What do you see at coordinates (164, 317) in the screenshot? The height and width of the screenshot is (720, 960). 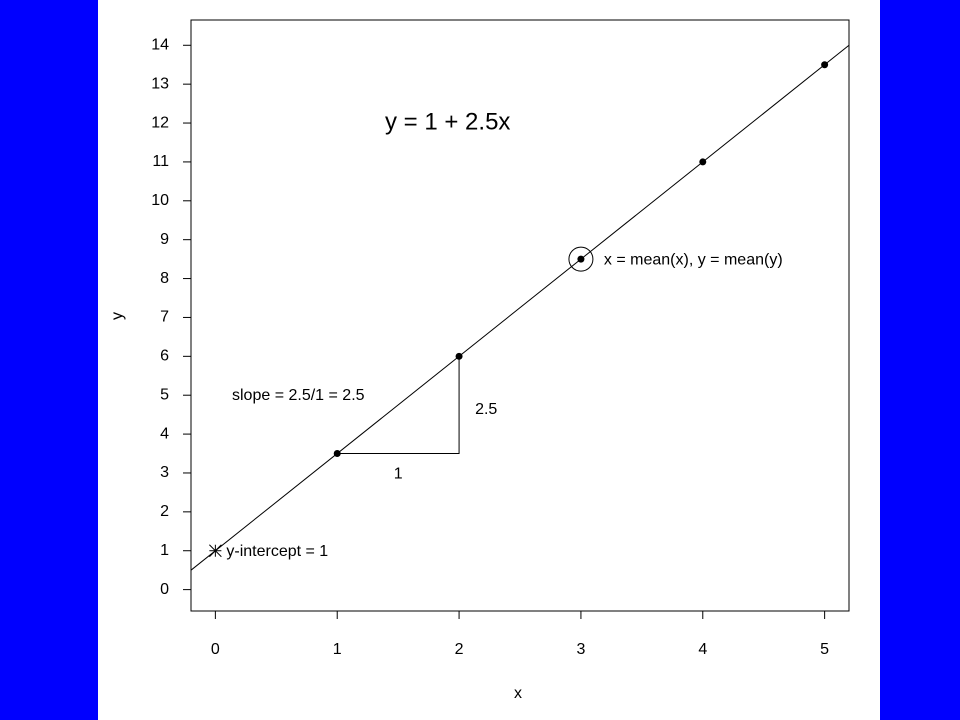 I see `y-tick-label: 7` at bounding box center [164, 317].